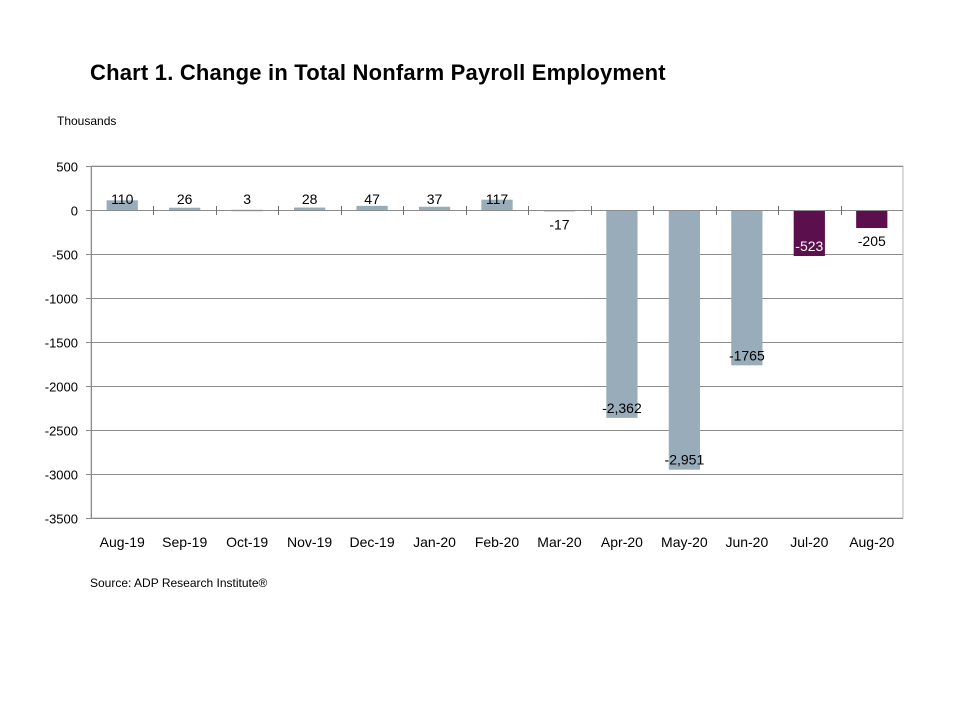 This screenshot has height=720, width=960. What do you see at coordinates (310, 199) in the screenshot?
I see `data-label: 28` at bounding box center [310, 199].